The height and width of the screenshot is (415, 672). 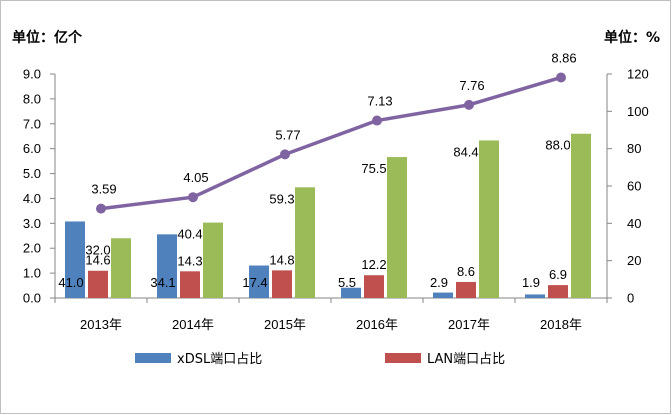 I want to click on line-data-label: 3.59, so click(x=103, y=189).